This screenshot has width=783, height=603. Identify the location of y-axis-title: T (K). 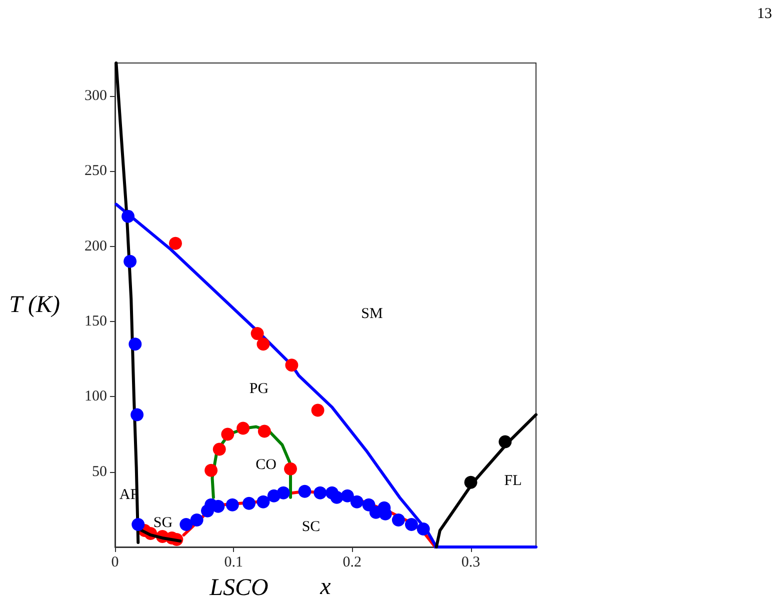
(34, 305).